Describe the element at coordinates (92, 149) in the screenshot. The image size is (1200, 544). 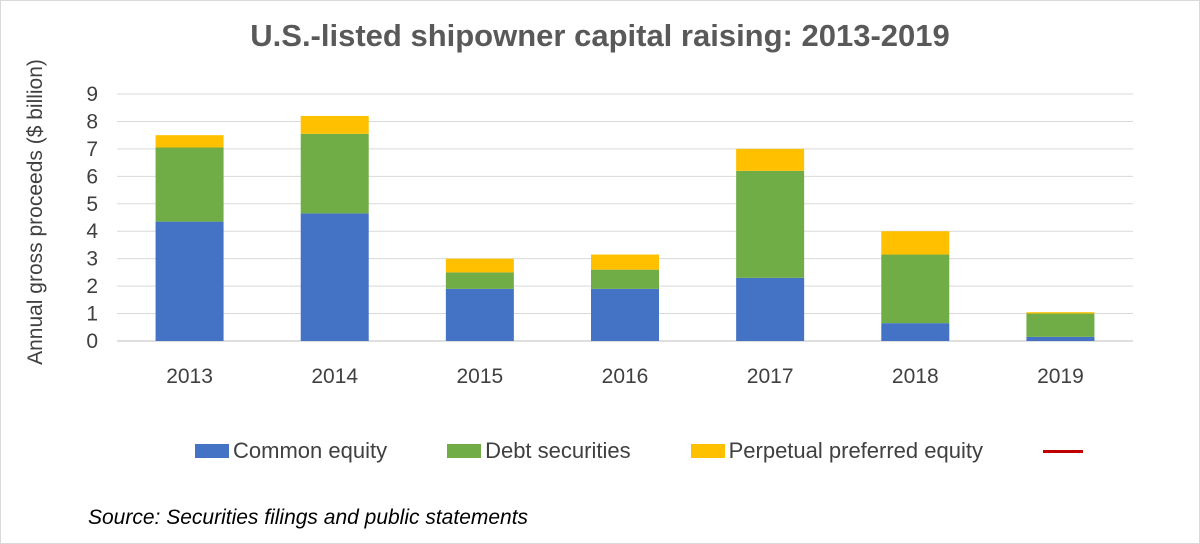
I see `y-tick-label: 7` at that location.